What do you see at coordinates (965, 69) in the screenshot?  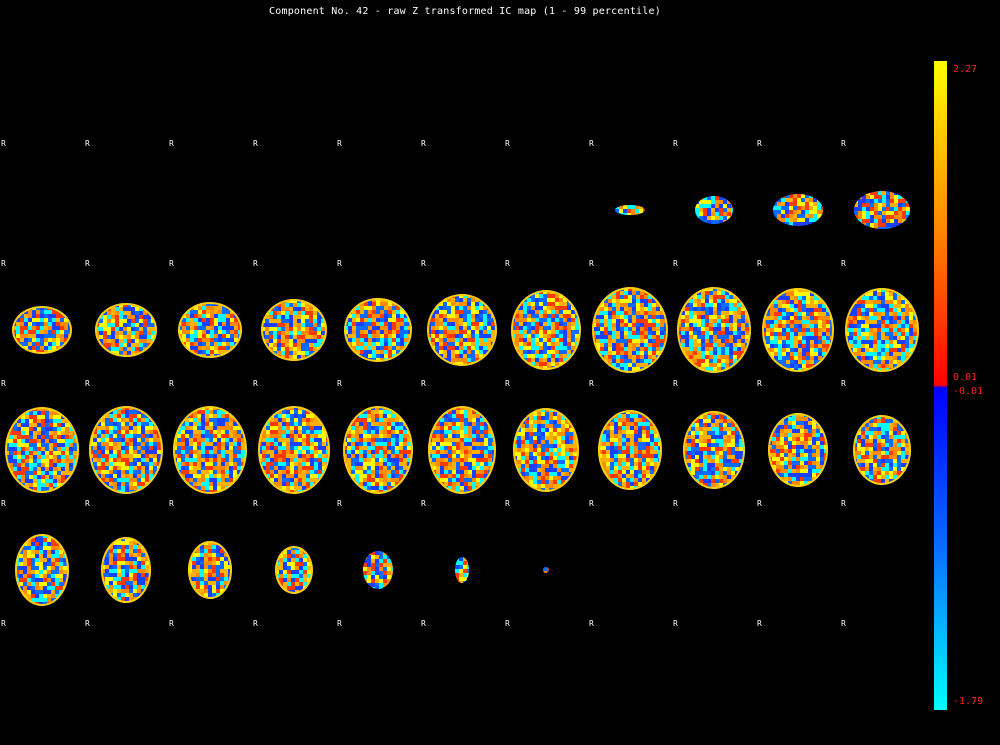 I see `colorbar-max-label: 2.27` at bounding box center [965, 69].